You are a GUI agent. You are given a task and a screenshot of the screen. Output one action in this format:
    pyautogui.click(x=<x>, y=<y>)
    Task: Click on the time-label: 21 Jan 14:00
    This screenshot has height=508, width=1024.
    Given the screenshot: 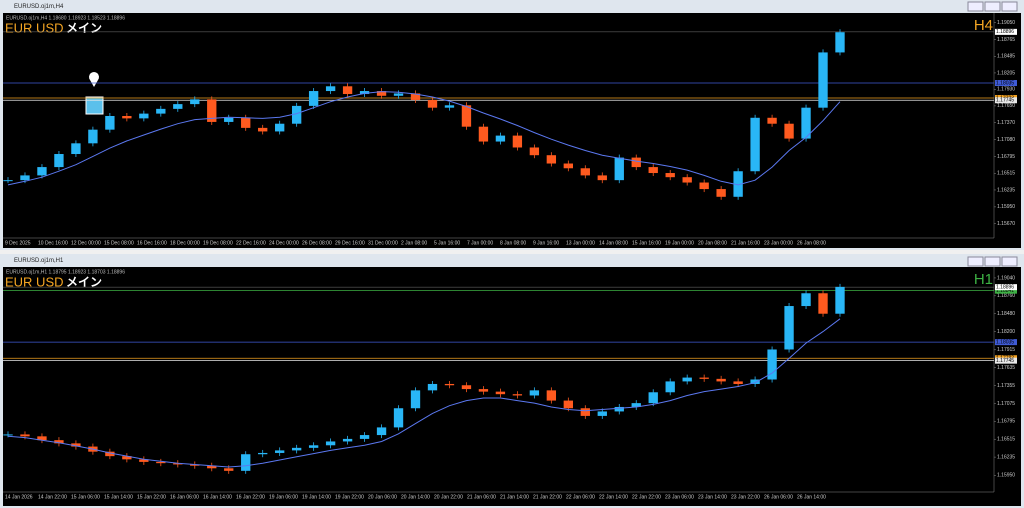 What is the action you would take?
    pyautogui.click(x=514, y=497)
    